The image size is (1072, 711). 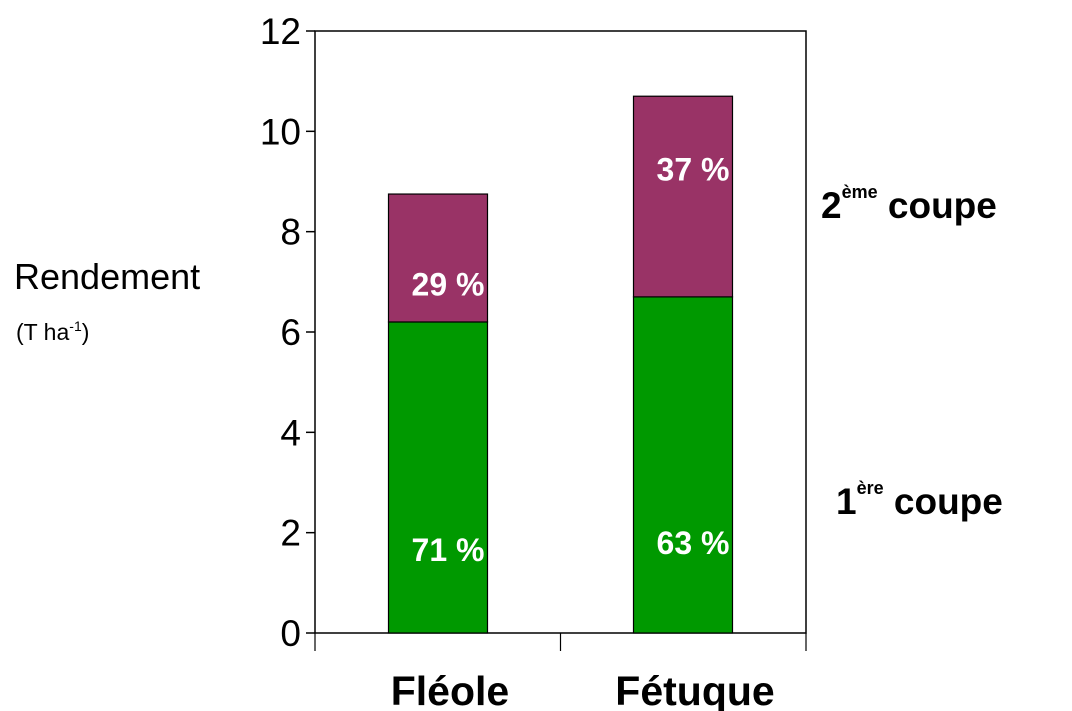 I want to click on y-tick-label: 10, so click(x=280, y=131).